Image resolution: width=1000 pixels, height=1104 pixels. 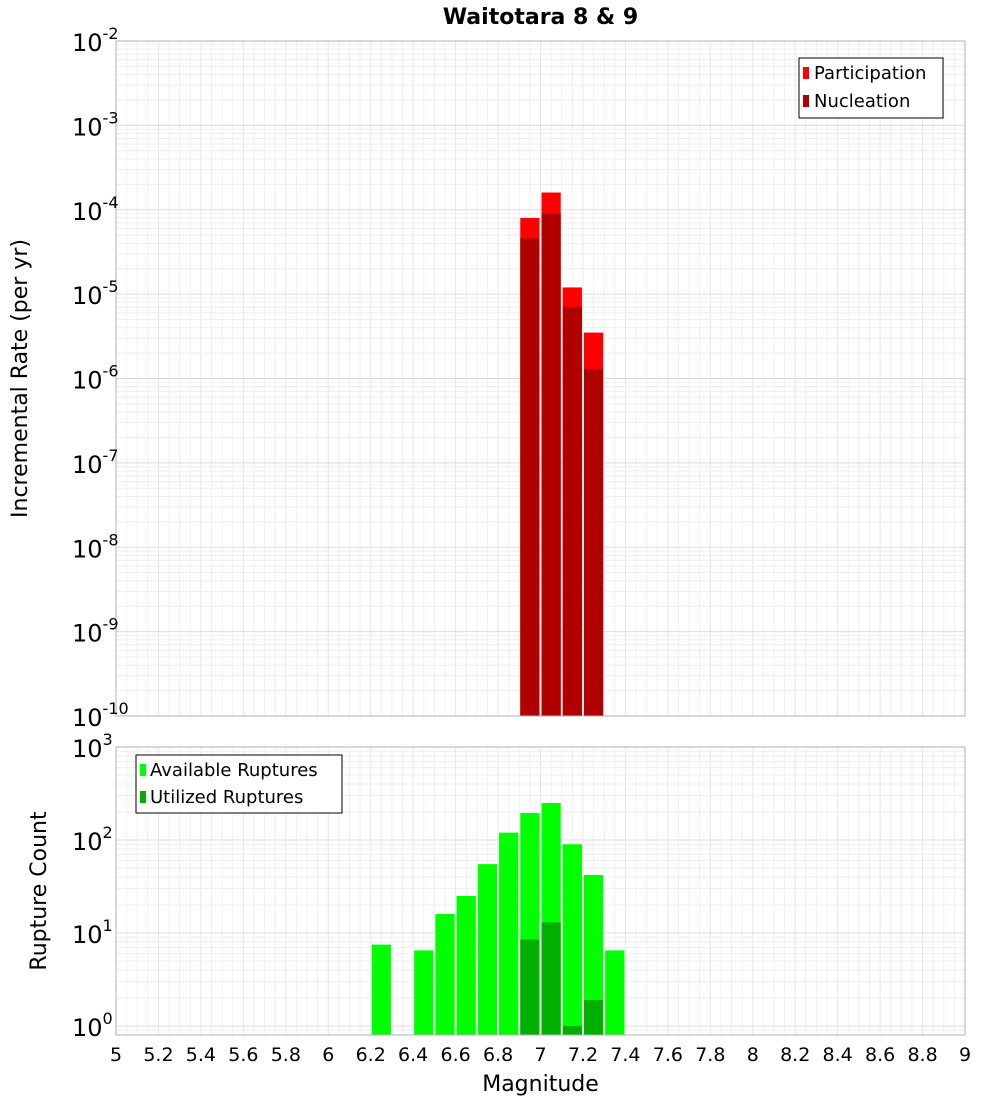 What do you see at coordinates (95, 631) in the screenshot?
I see `y-tick-label: 10⁻⁹` at bounding box center [95, 631].